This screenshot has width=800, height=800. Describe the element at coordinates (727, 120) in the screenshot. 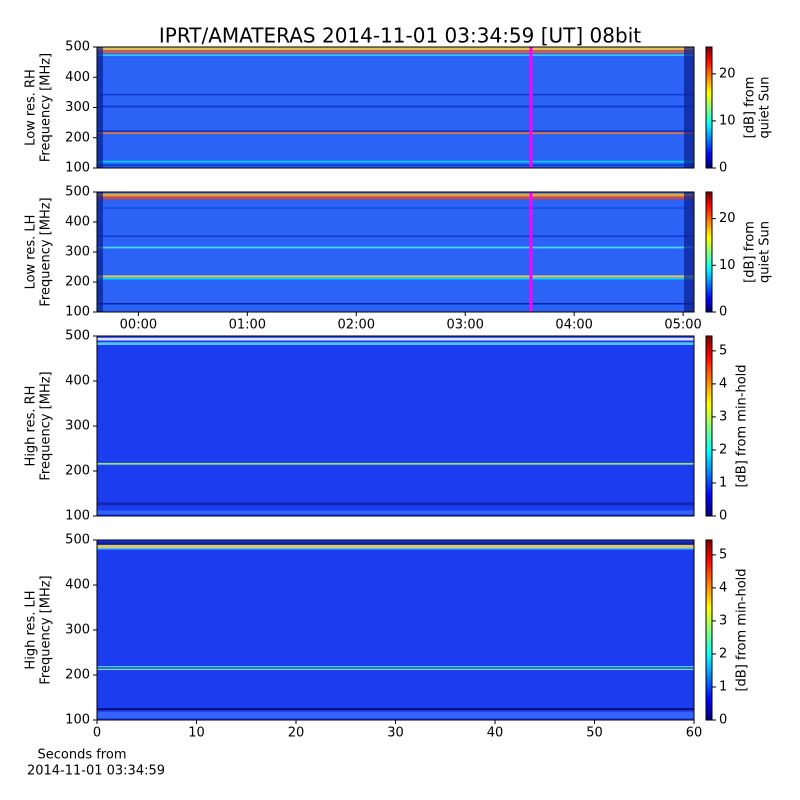

I see `colorbar-tick-label: 10` at that location.